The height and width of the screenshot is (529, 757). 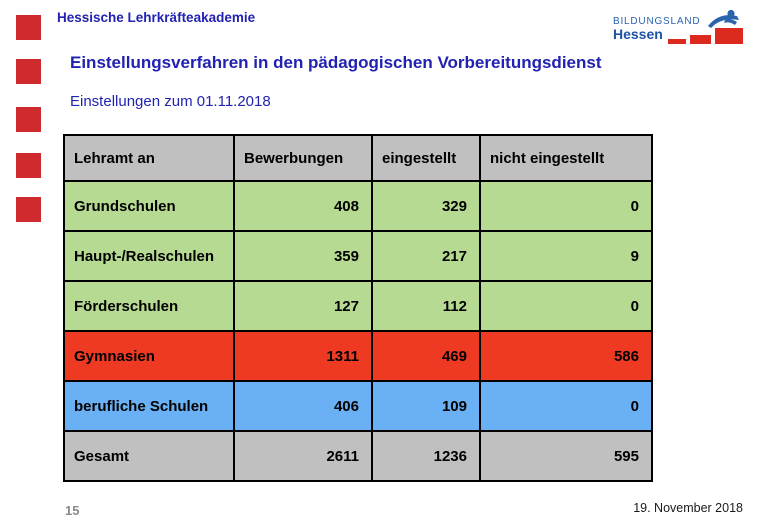 What do you see at coordinates (426, 406) in the screenshot?
I see `value-cell: 109` at bounding box center [426, 406].